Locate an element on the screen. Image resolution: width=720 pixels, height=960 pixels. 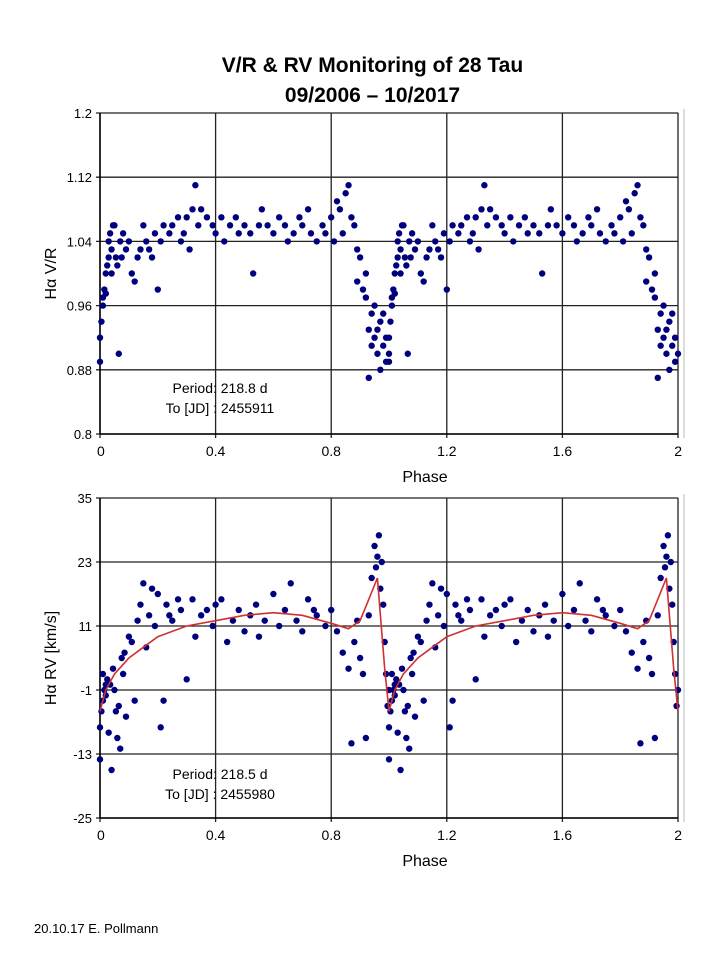
x-tick-label: 0 is located at coordinates (101, 451).